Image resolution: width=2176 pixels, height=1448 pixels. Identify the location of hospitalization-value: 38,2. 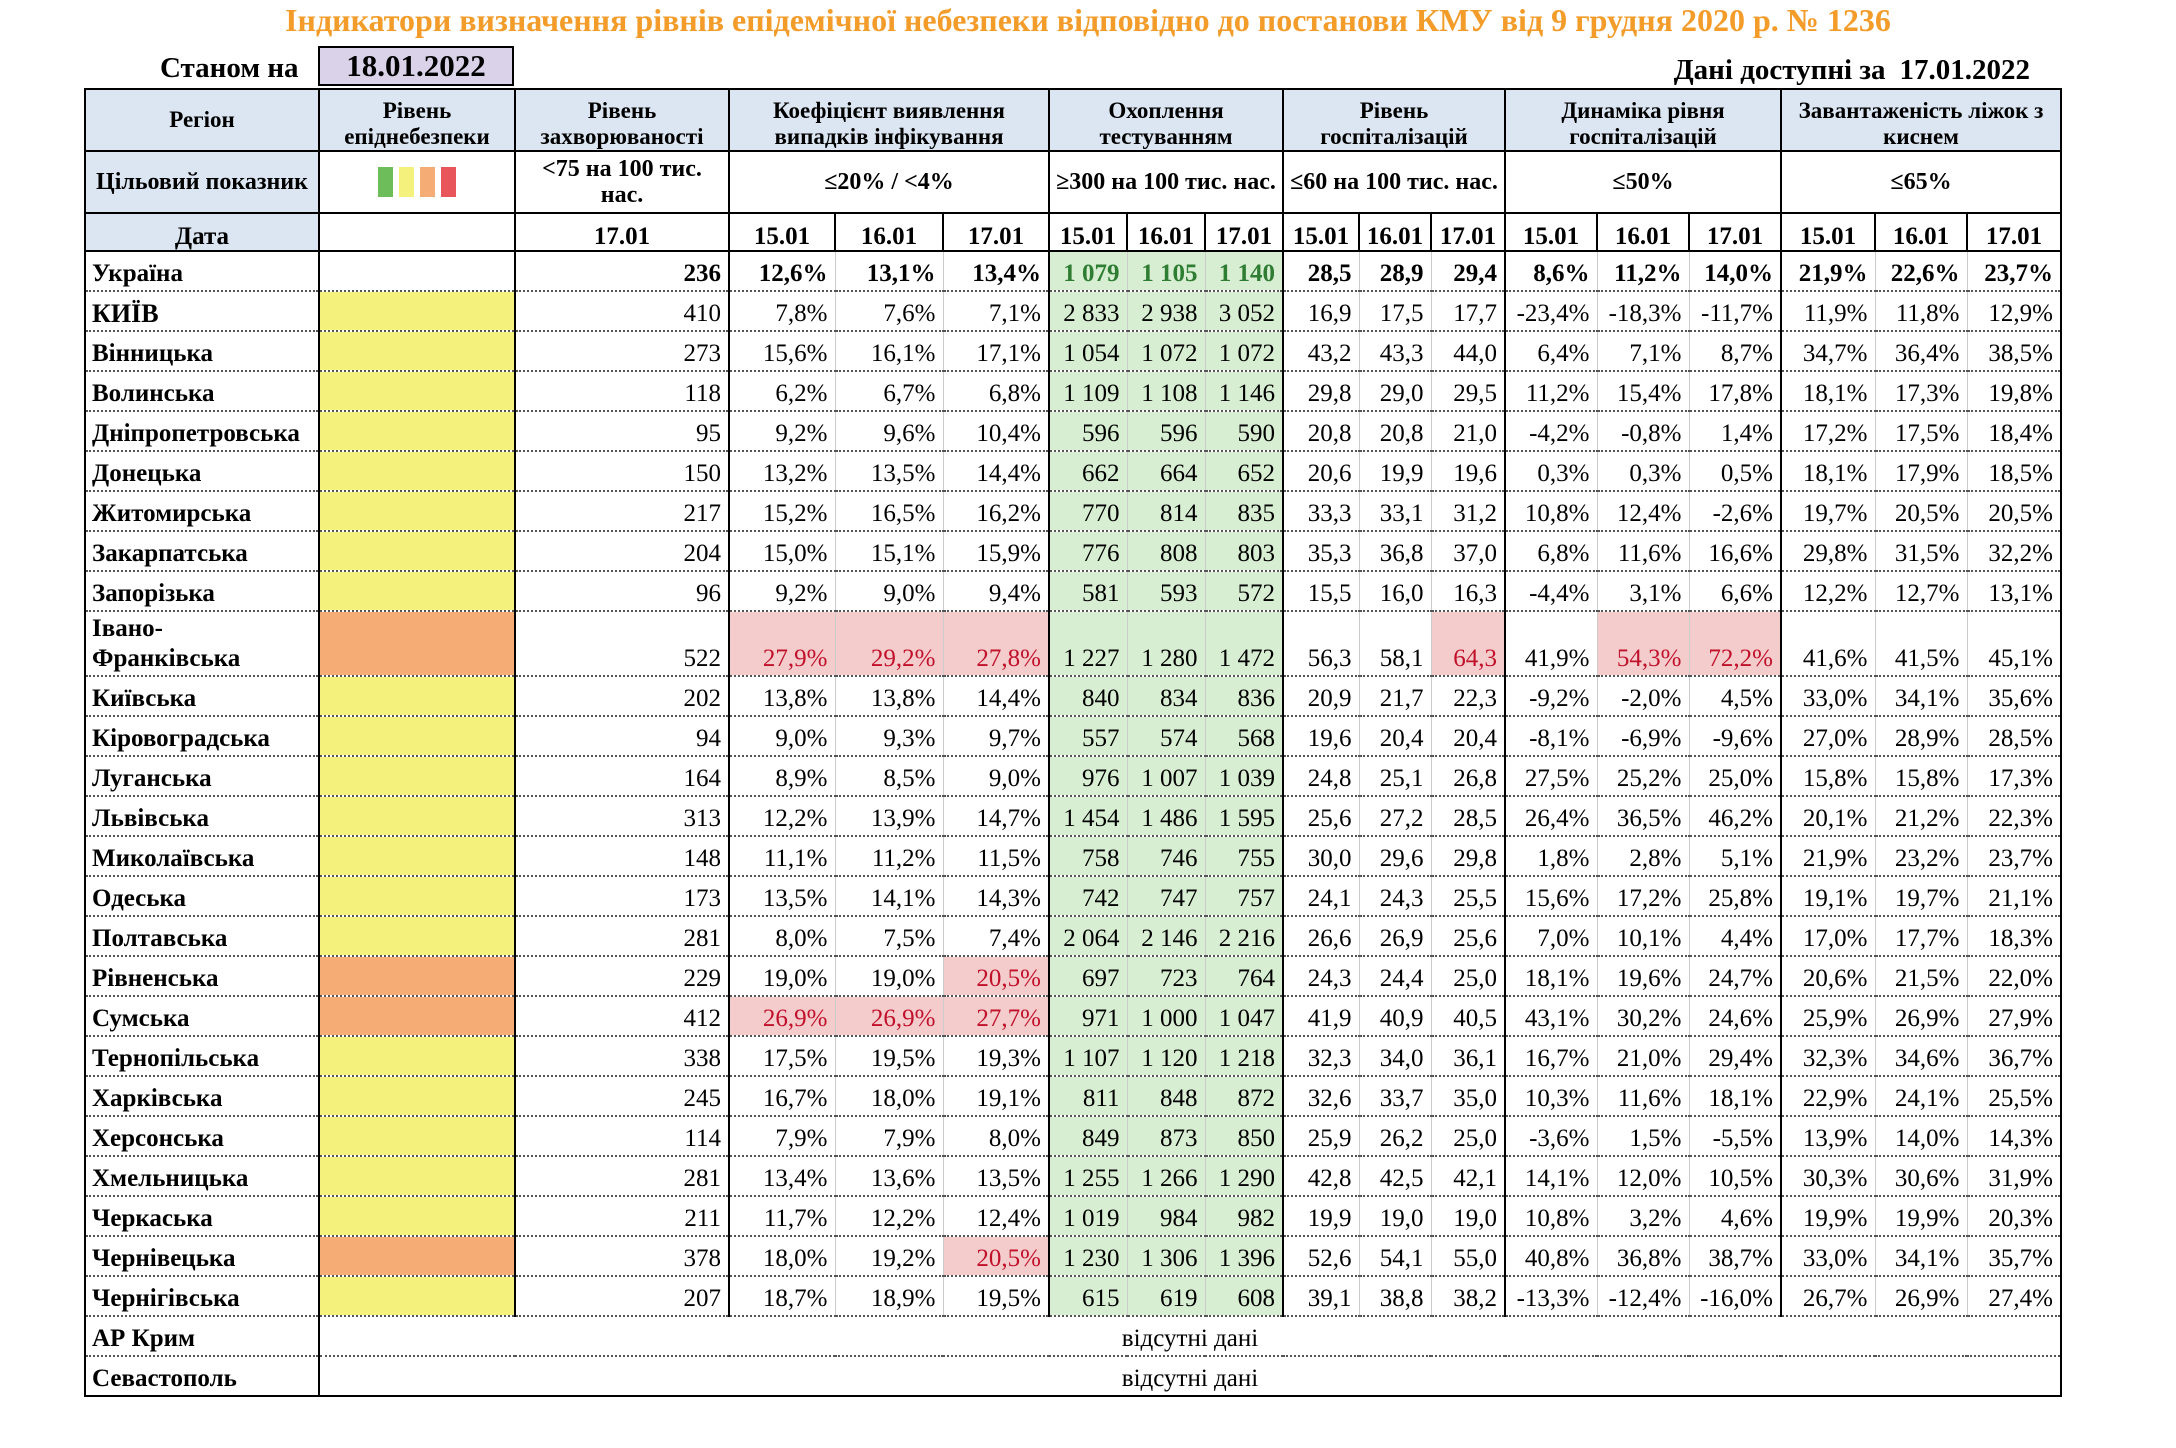
(1467, 1296).